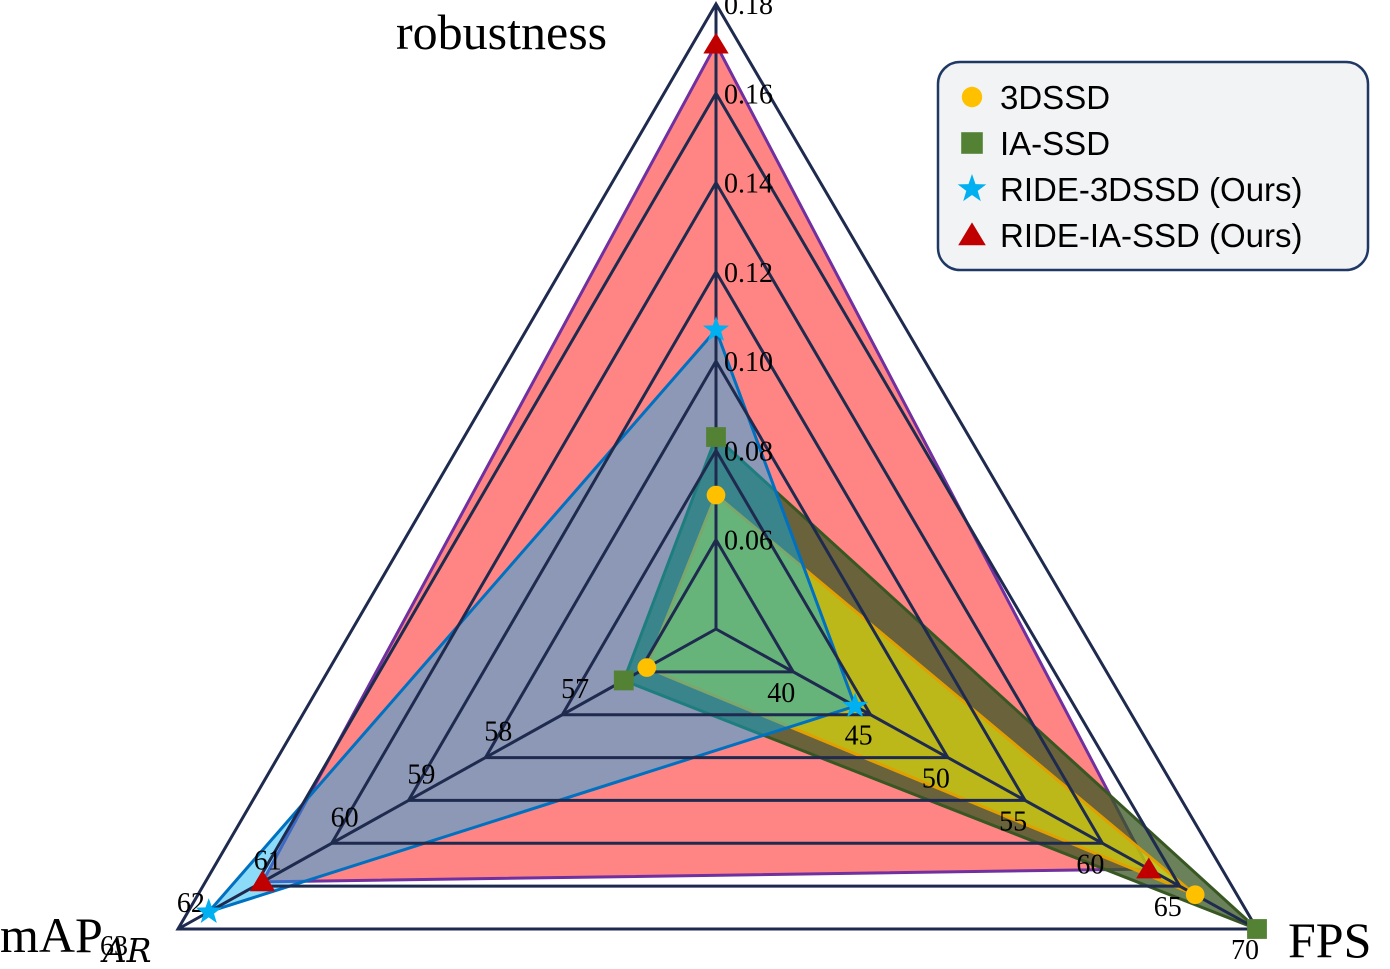  I want to click on tick-label-map-58: 58, so click(498, 732).